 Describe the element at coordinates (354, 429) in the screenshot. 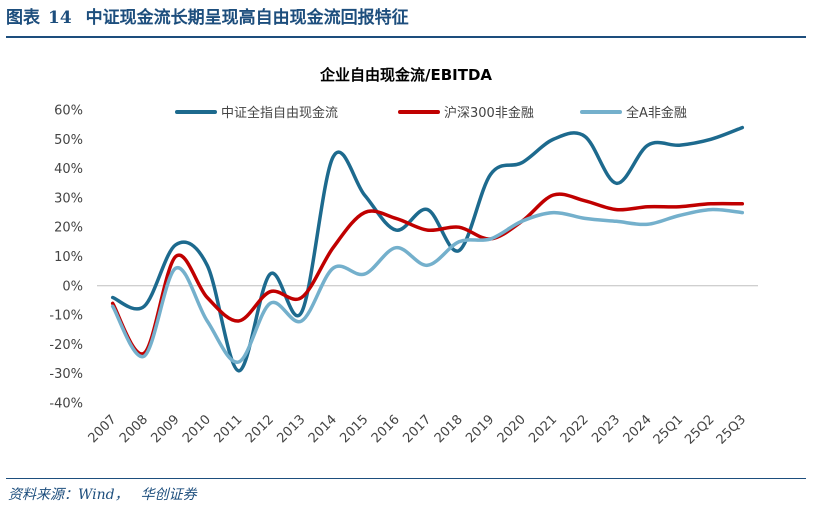

I see `x-tick-label: 2015` at that location.